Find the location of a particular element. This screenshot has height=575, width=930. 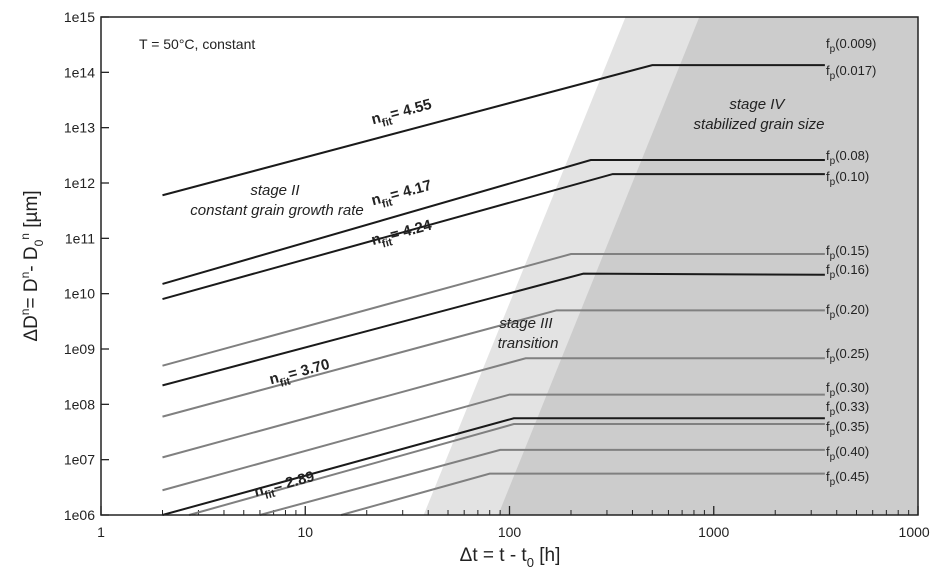

y-tick-label: 1e14 is located at coordinates (79, 72).